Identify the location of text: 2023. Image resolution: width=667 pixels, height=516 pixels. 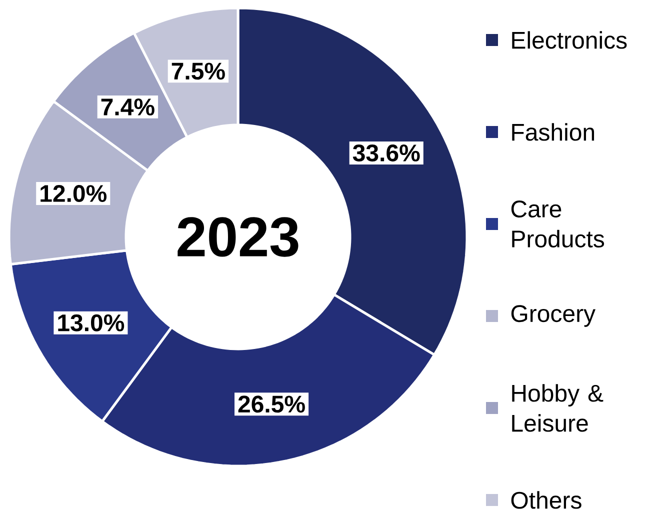
(238, 237).